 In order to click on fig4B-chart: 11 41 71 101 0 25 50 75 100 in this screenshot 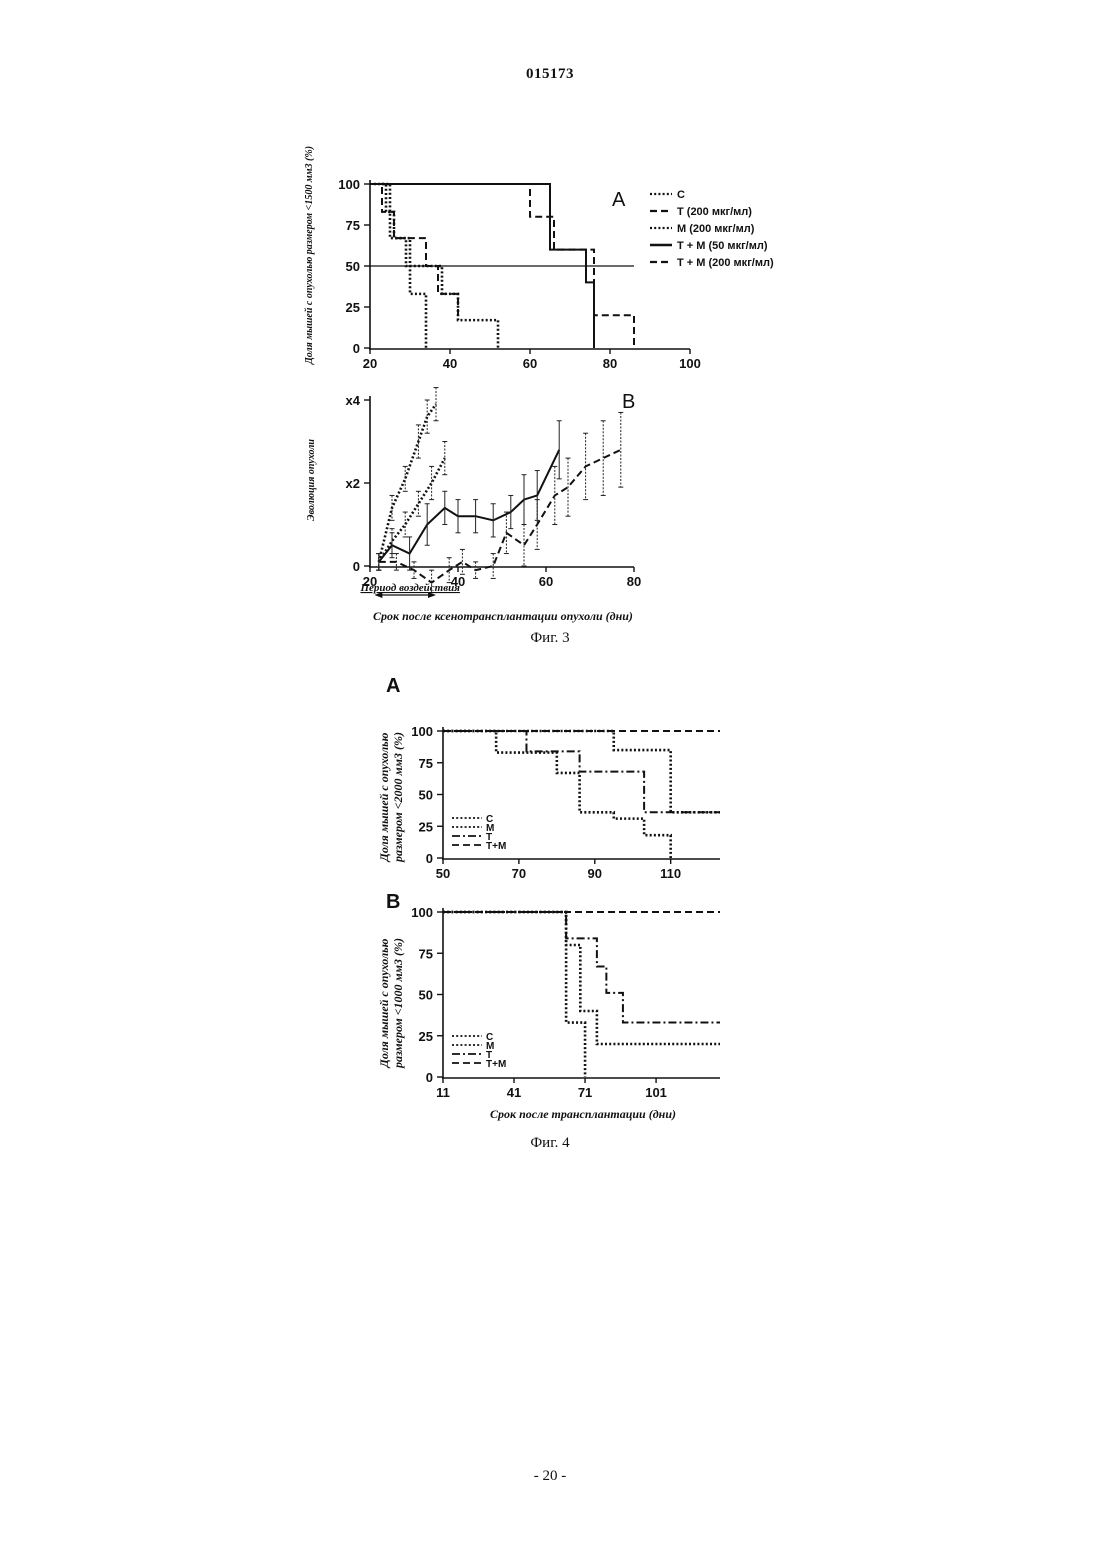, I will do `click(565, 1002)`.